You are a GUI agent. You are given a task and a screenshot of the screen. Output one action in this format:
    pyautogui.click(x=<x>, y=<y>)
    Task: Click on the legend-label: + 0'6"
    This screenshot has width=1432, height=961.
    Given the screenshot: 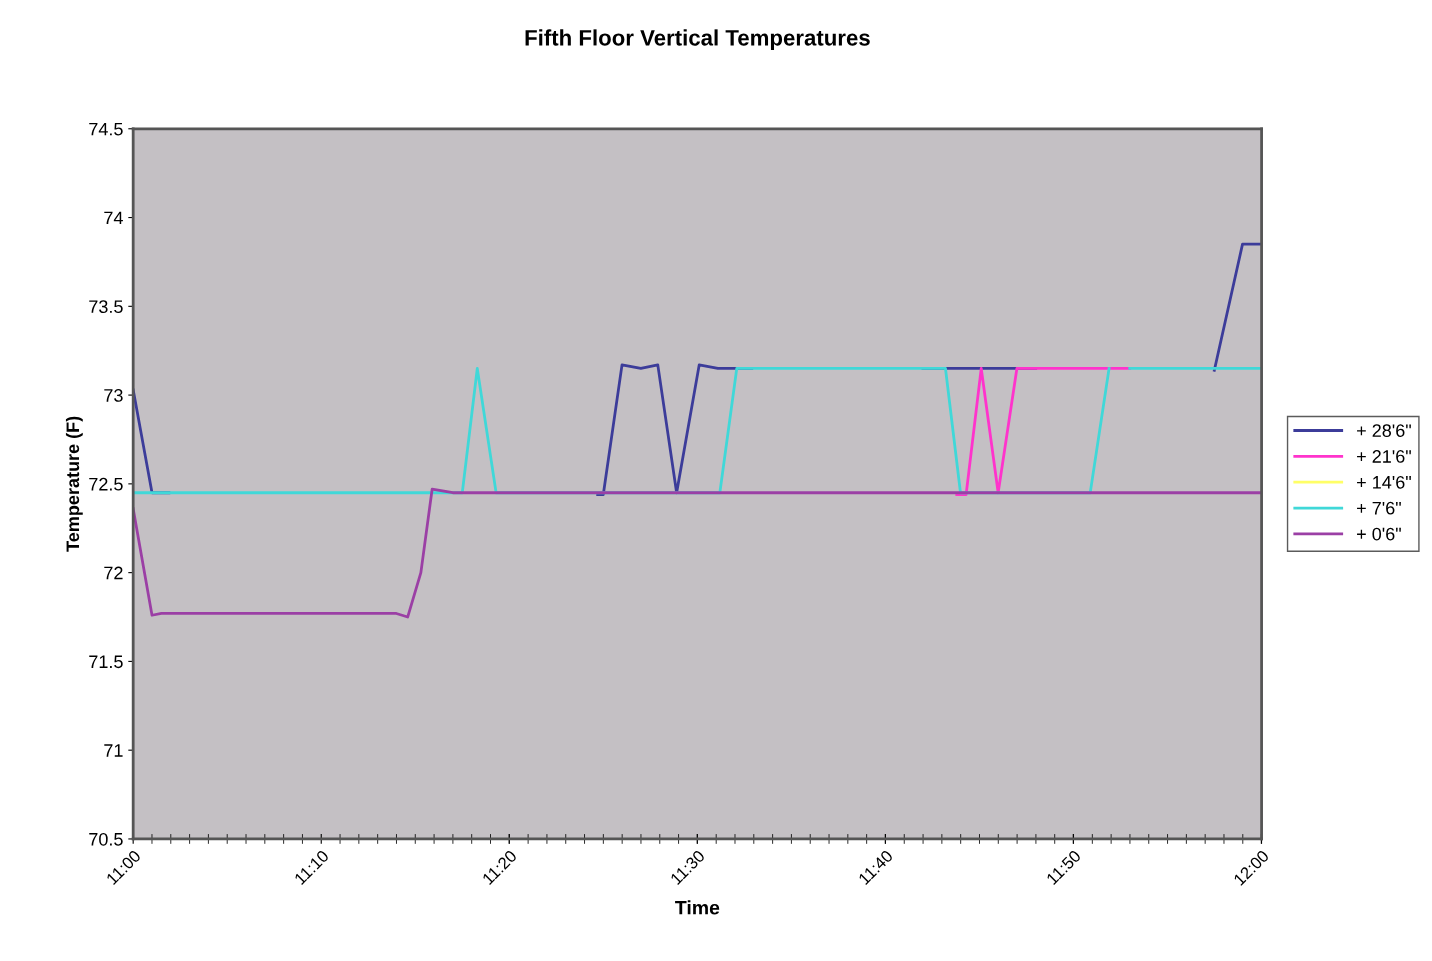 What is the action you would take?
    pyautogui.click(x=1379, y=534)
    